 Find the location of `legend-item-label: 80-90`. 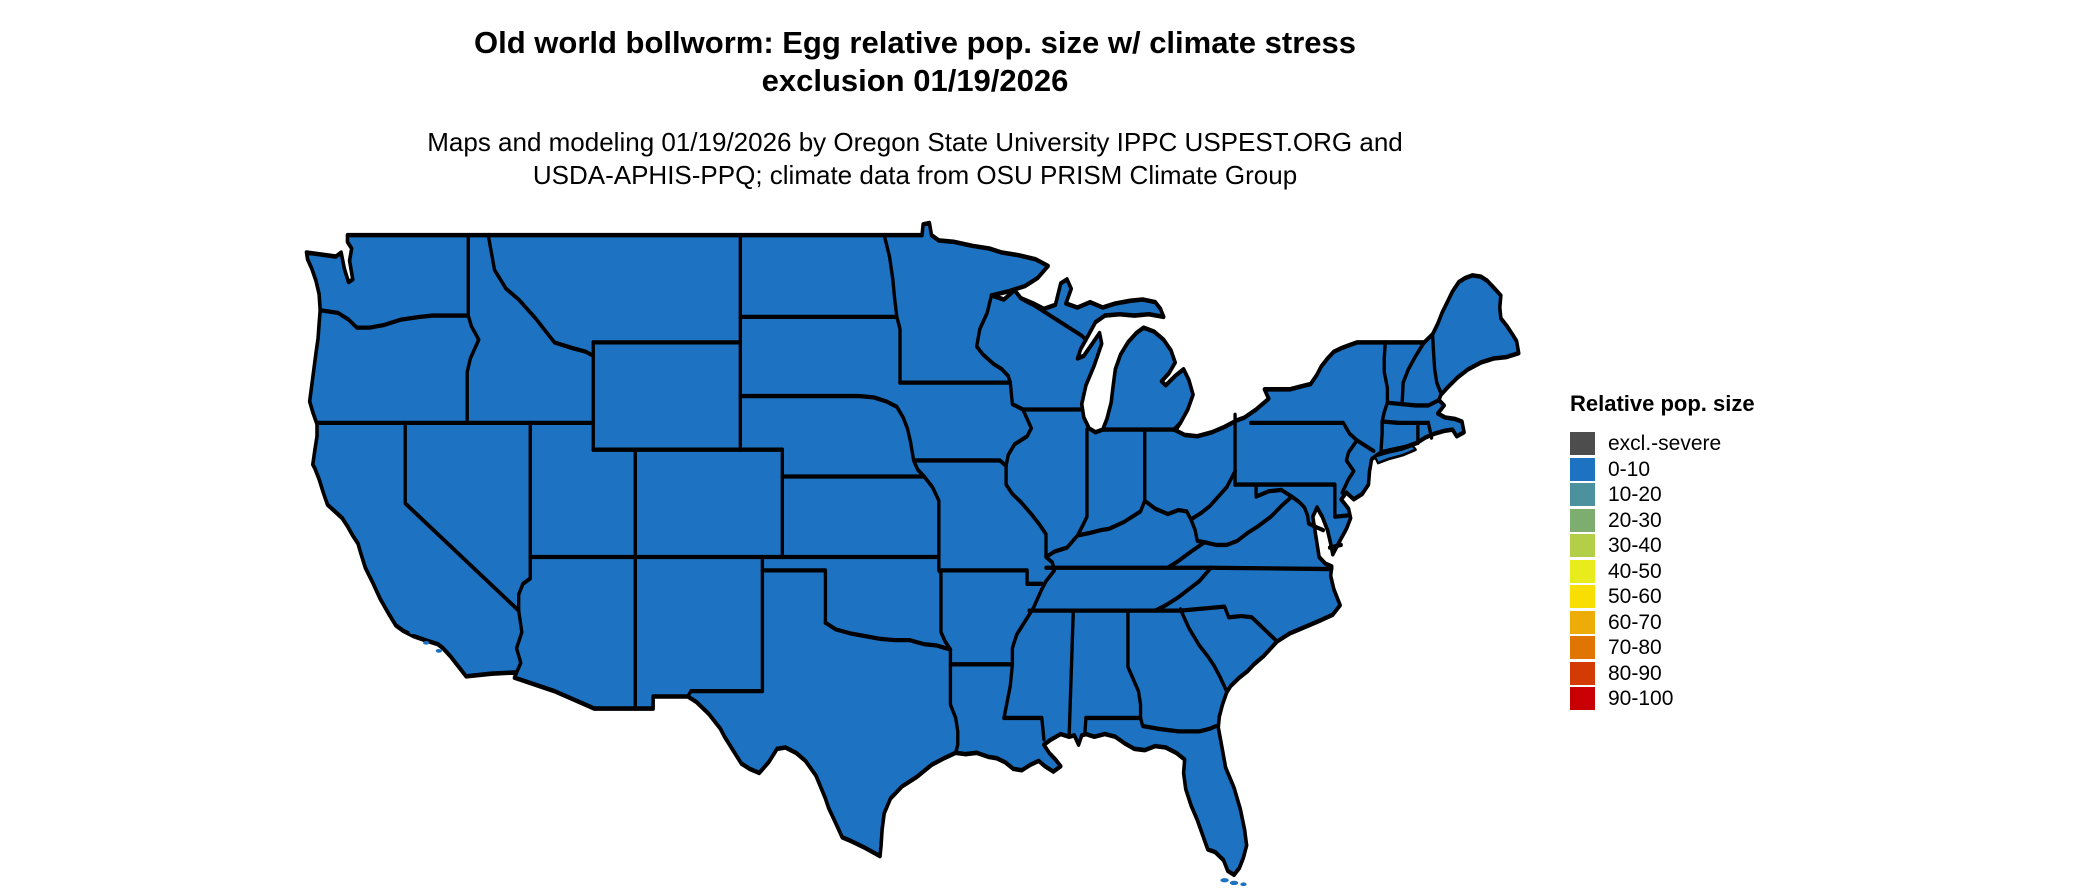

legend-item-label: 80-90 is located at coordinates (1635, 673).